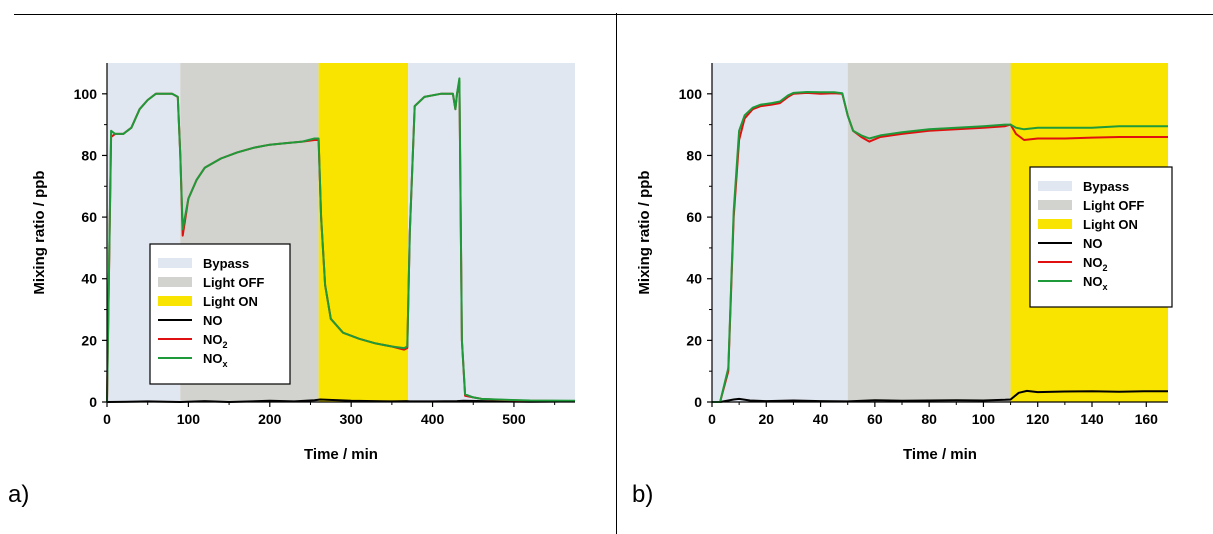 The height and width of the screenshot is (534, 1213). What do you see at coordinates (270, 419) in the screenshot?
I see `x-tick-label: 200` at bounding box center [270, 419].